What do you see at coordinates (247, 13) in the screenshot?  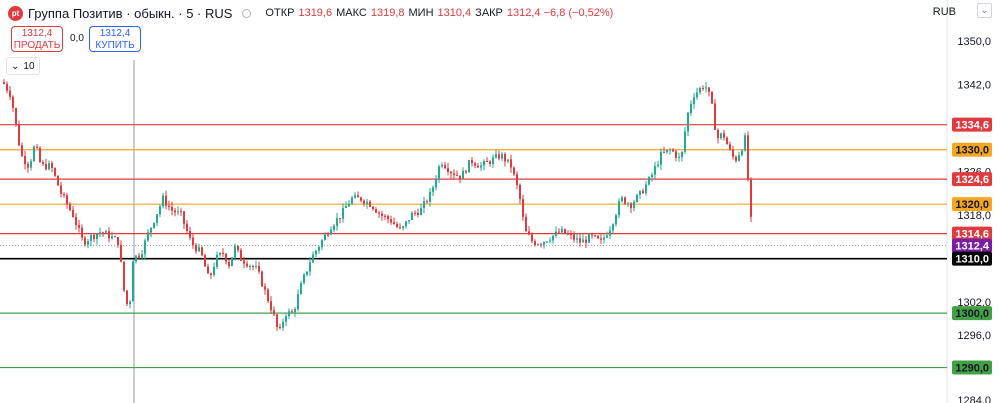 I see `market-status-icon` at bounding box center [247, 13].